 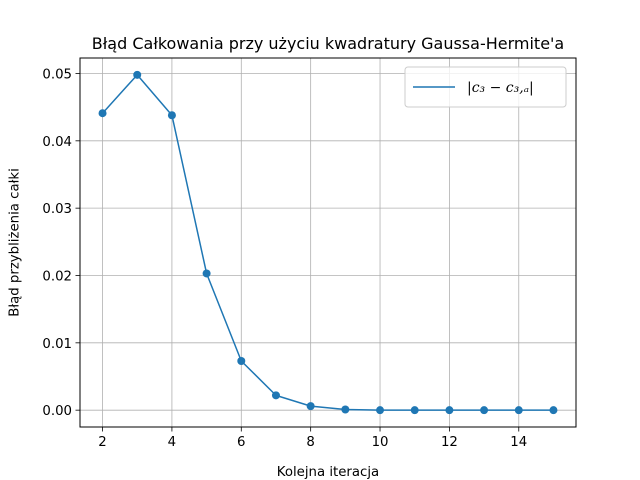 What do you see at coordinates (380, 442) in the screenshot?
I see `x-tick-label: 10` at bounding box center [380, 442].